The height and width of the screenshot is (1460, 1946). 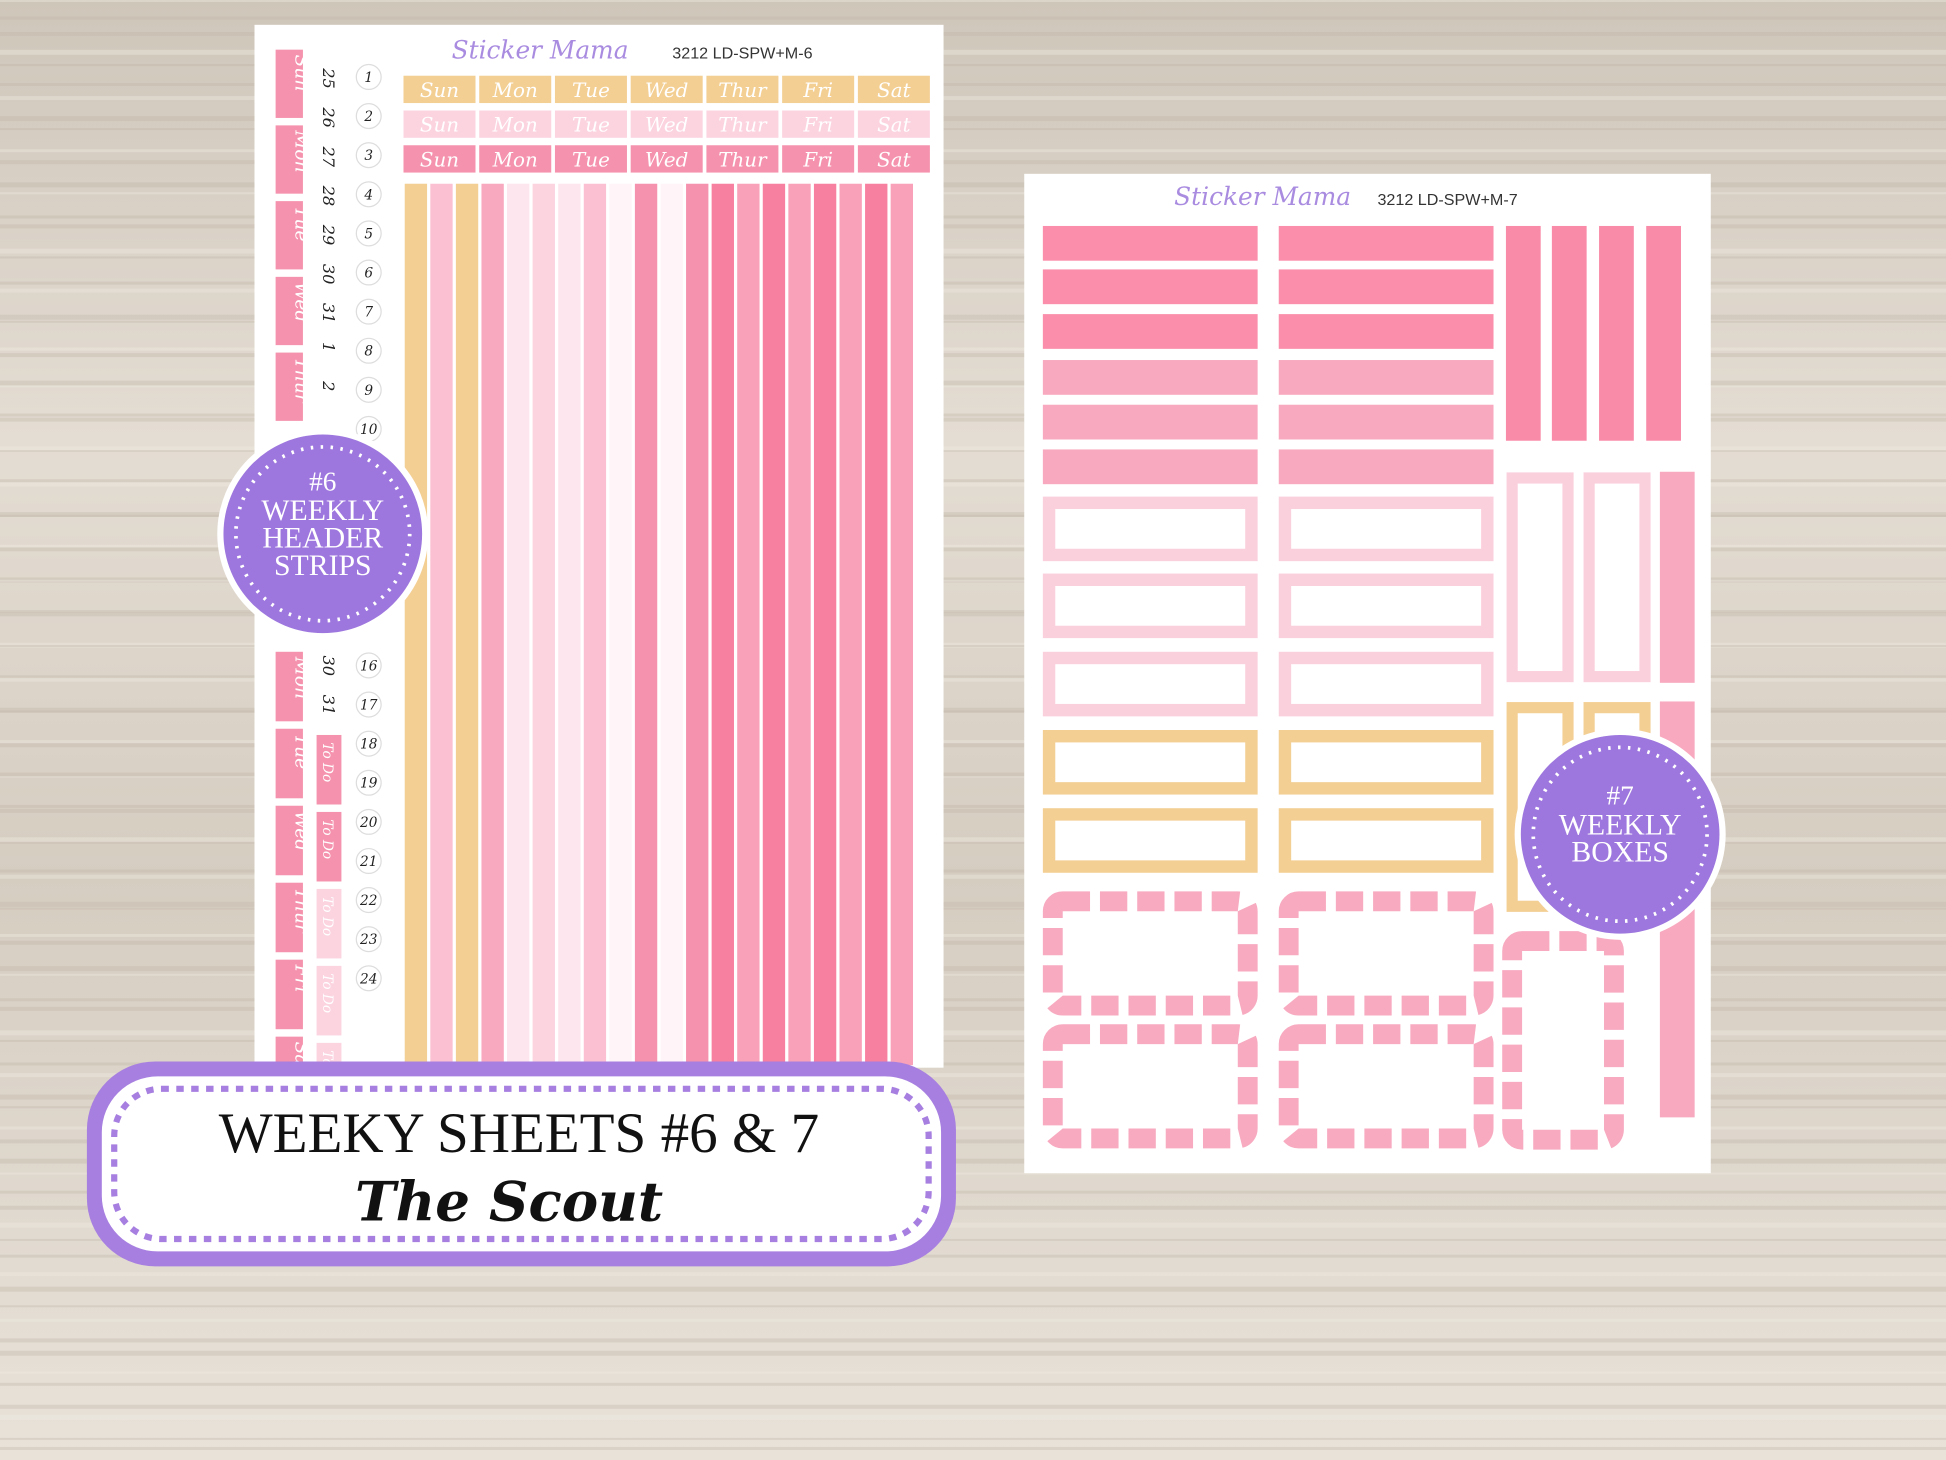 I want to click on badge-text: WEEKLY, so click(x=1620, y=824).